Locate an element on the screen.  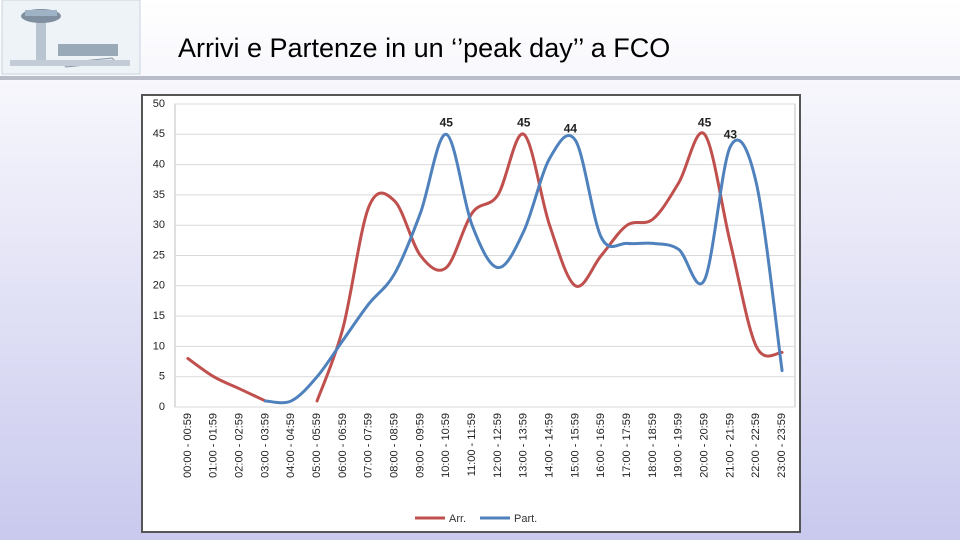
header-rule is located at coordinates (480, 78).